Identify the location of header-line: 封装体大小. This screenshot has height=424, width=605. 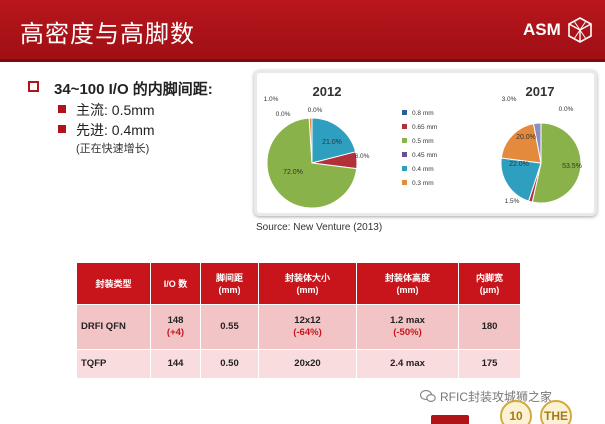
(307, 277).